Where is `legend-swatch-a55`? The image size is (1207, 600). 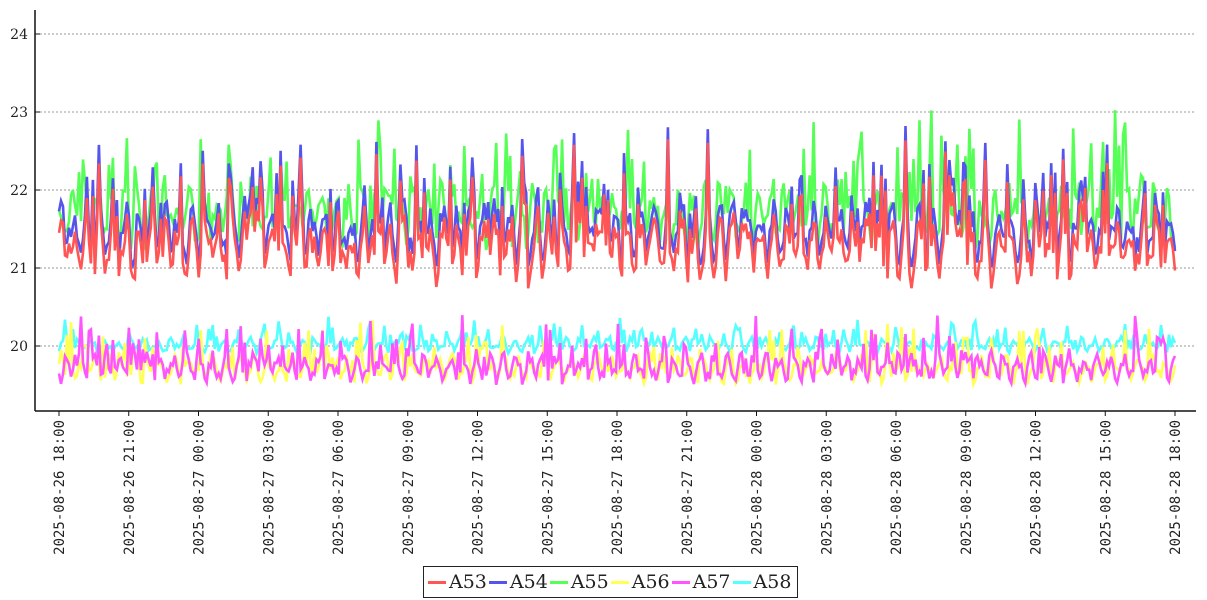 legend-swatch-a55 is located at coordinates (558, 582).